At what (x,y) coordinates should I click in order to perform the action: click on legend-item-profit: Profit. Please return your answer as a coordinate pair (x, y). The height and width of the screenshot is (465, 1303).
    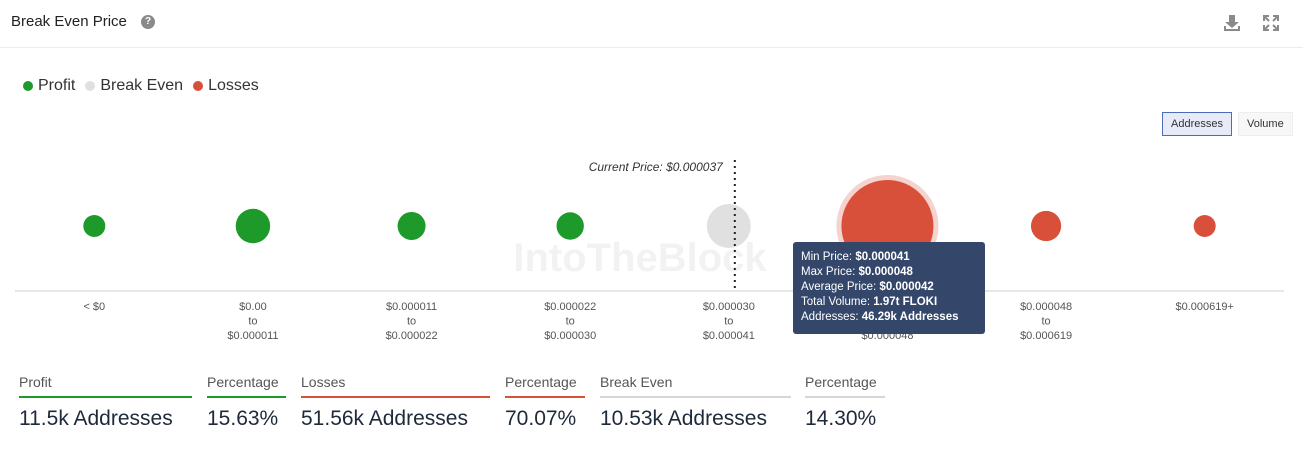
    Looking at the image, I should click on (49, 86).